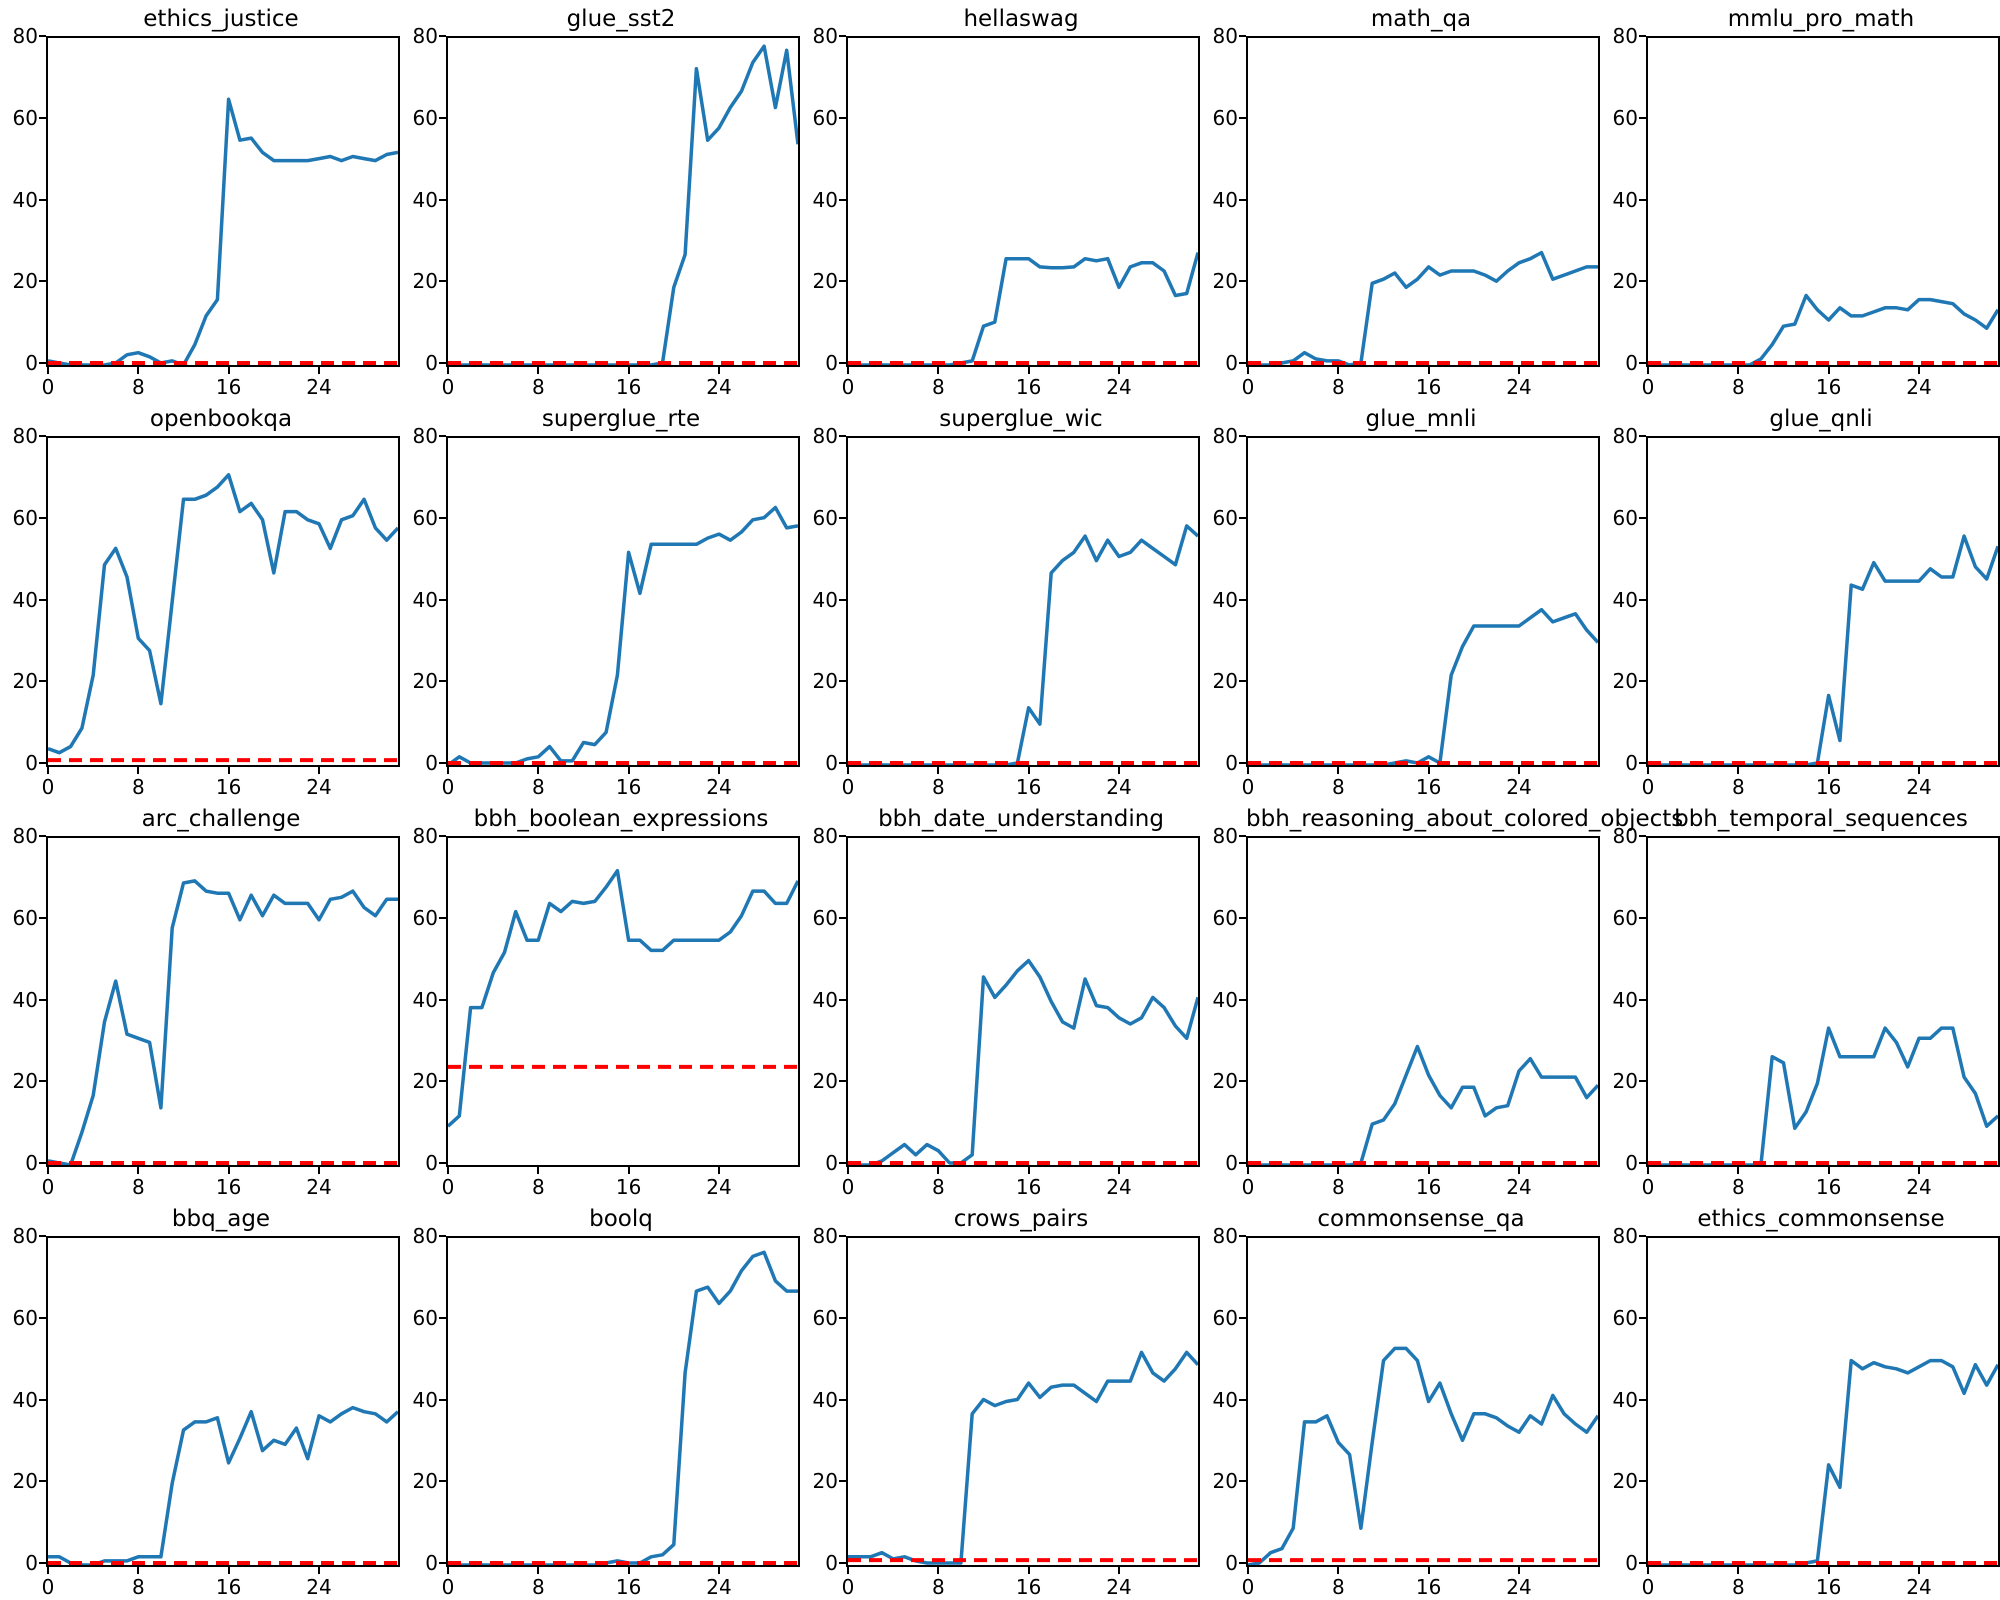  What do you see at coordinates (621, 19) in the screenshot?
I see `chart-title: glue_sst2` at bounding box center [621, 19].